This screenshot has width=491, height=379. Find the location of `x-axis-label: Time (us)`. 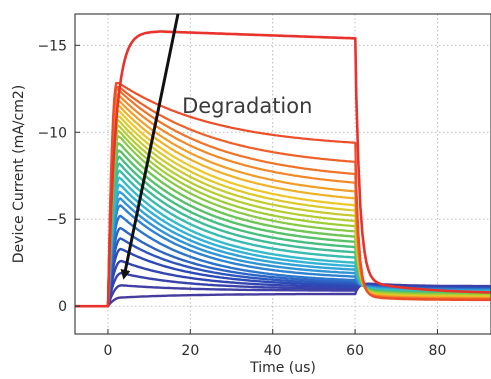

x-axis-label: Time (us) is located at coordinates (282, 368).